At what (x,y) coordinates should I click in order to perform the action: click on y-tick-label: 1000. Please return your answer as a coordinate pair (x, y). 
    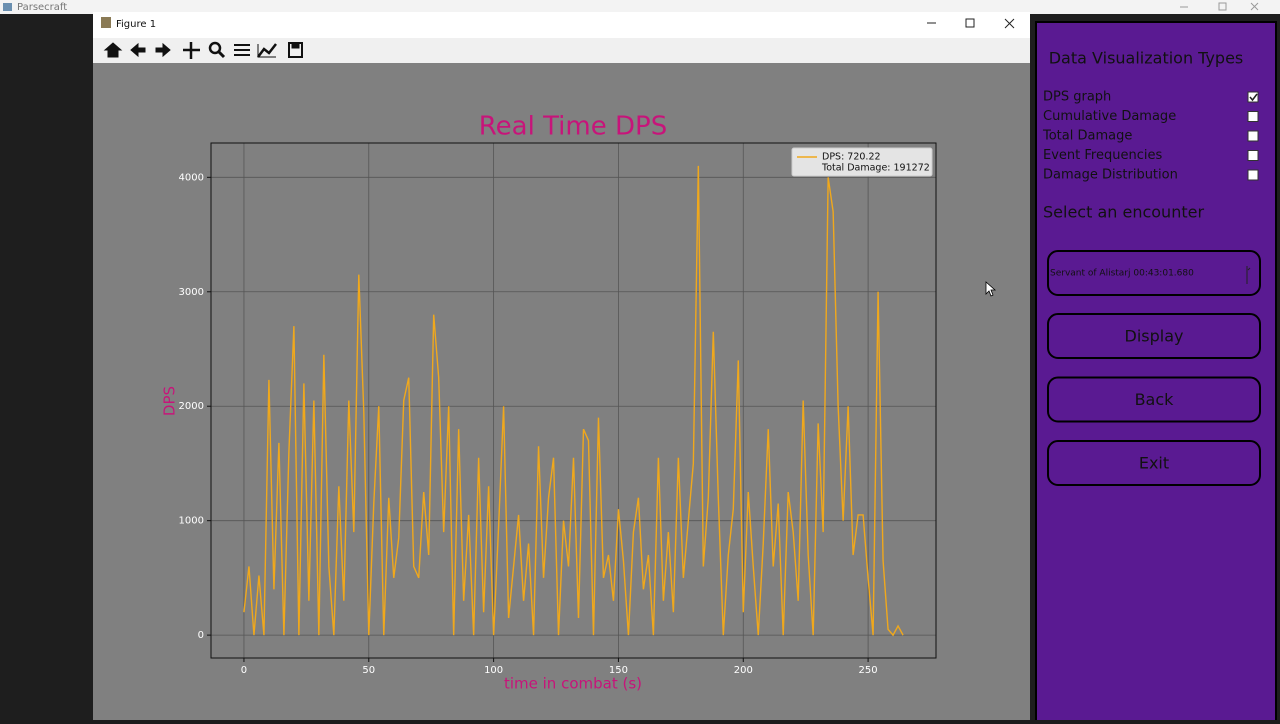
    Looking at the image, I should click on (191, 521).